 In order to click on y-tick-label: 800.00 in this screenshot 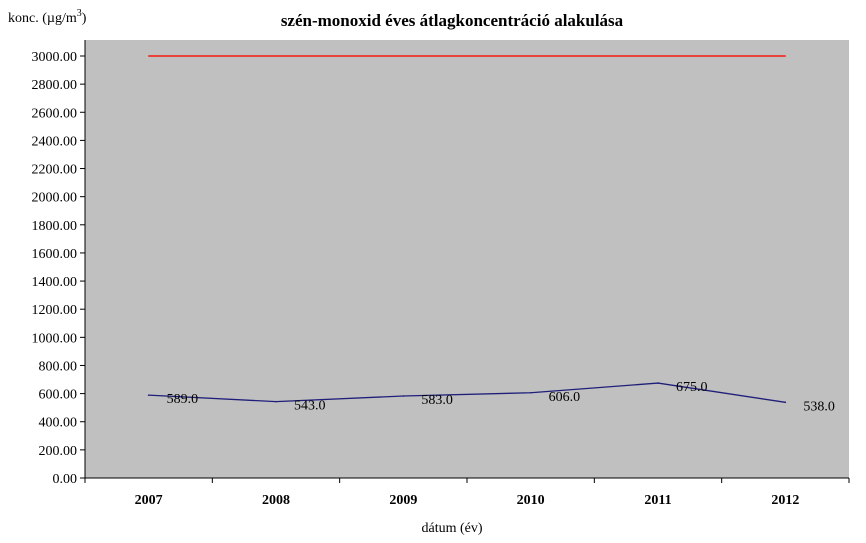, I will do `click(58, 366)`.